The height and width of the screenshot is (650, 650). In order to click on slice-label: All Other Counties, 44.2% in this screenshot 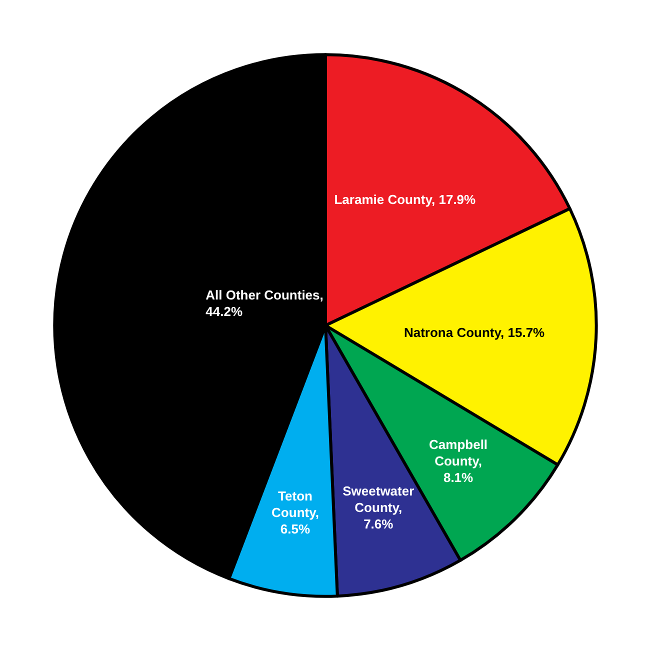, I will do `click(265, 304)`.